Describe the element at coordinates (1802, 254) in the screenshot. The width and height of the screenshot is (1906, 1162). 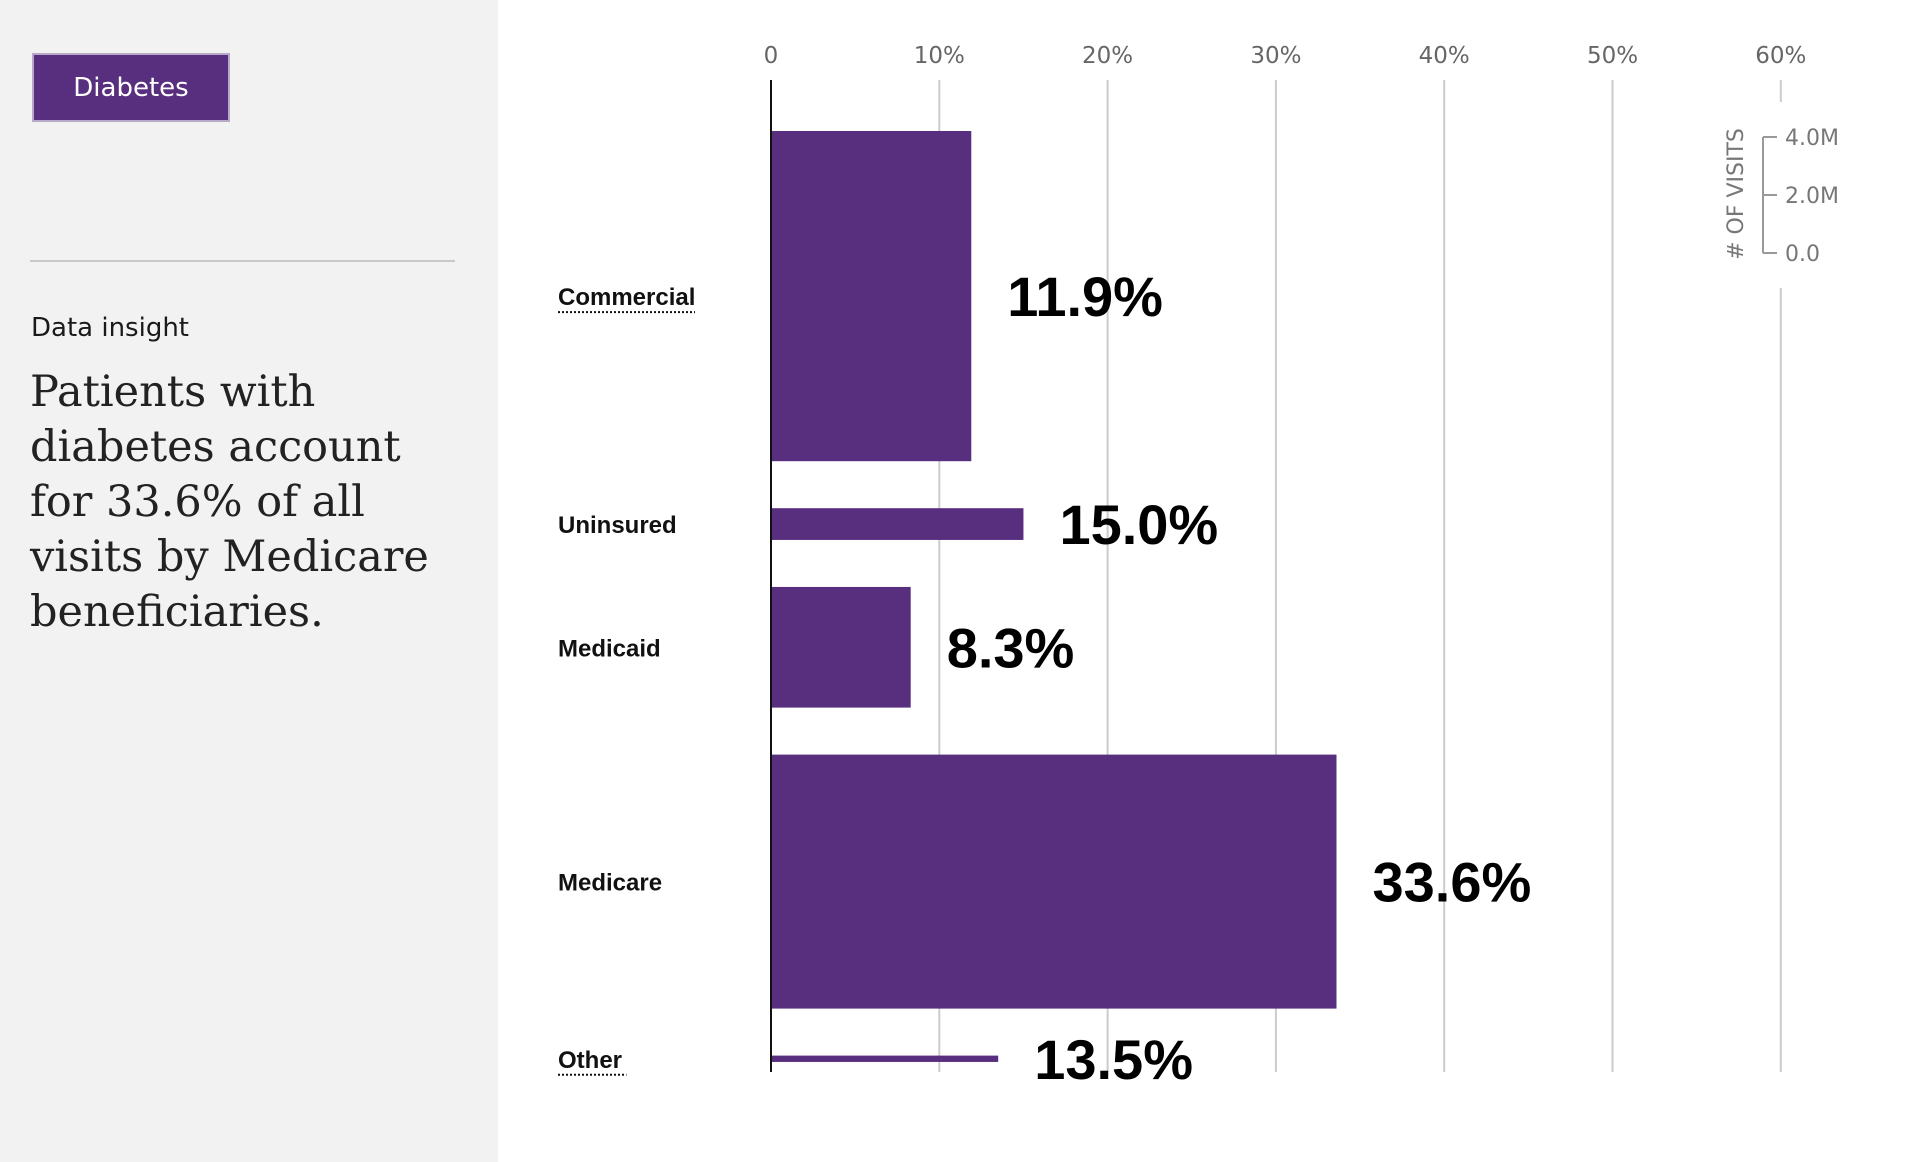
I see `legend-tick-label: 0.0` at that location.